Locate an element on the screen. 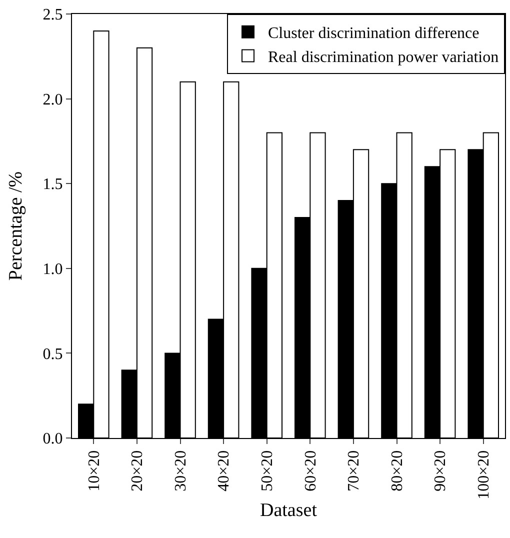 The image size is (510, 538). x-tick-label: 70×20 is located at coordinates (354, 471).